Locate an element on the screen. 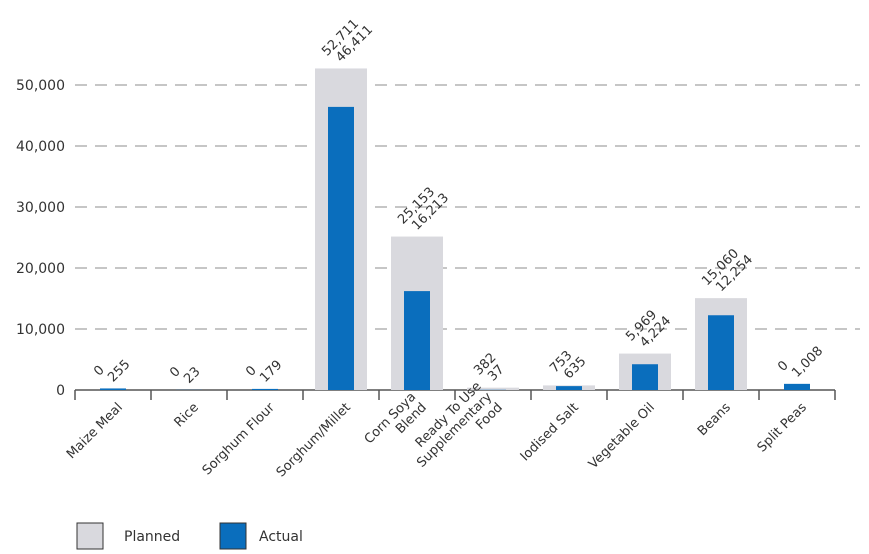 This screenshot has height=554, width=869. x-category-label: Split Peas is located at coordinates (782, 427).